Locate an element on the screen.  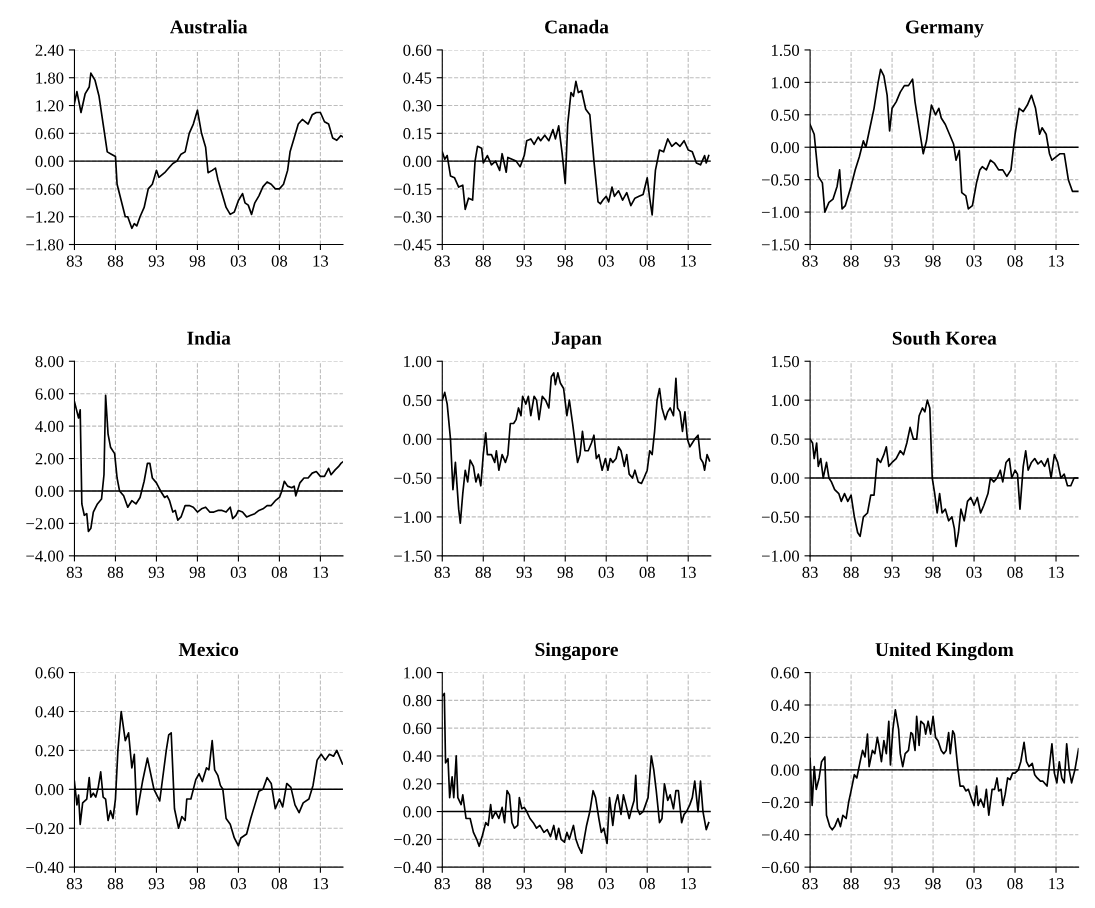
chart-title: Mexico is located at coordinates (208, 649).